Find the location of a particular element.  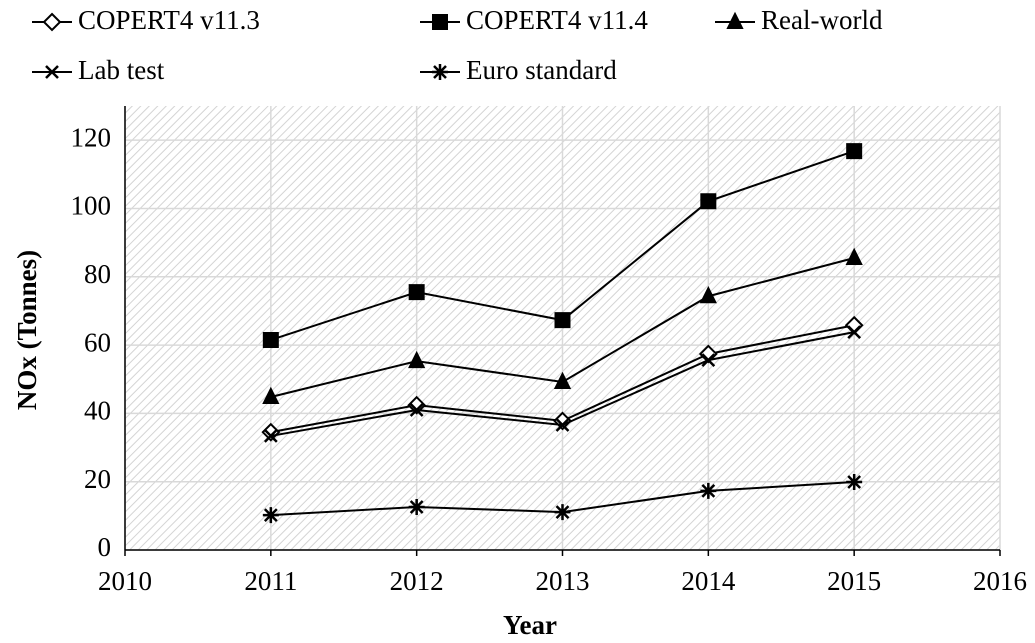

x-tick-label: 2013 is located at coordinates (563, 581).